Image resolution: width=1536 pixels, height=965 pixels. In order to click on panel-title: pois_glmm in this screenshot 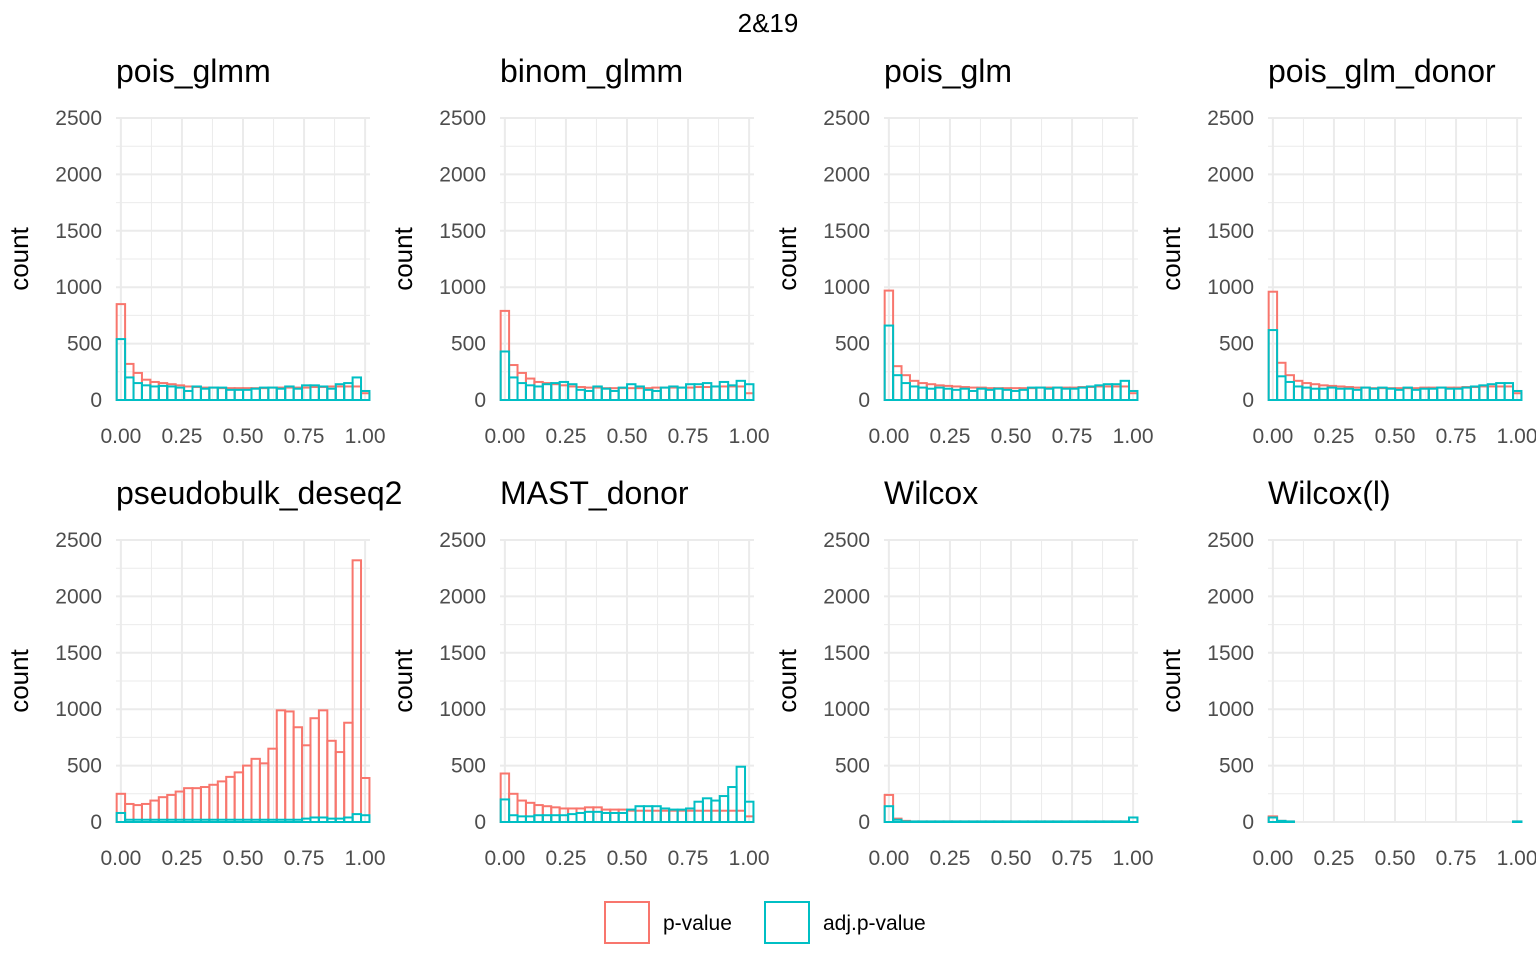, I will do `click(193, 71)`.